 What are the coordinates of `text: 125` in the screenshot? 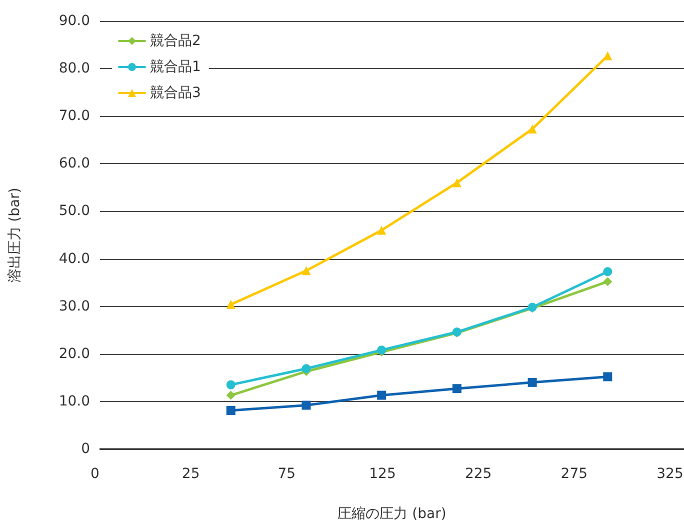 It's located at (382, 474).